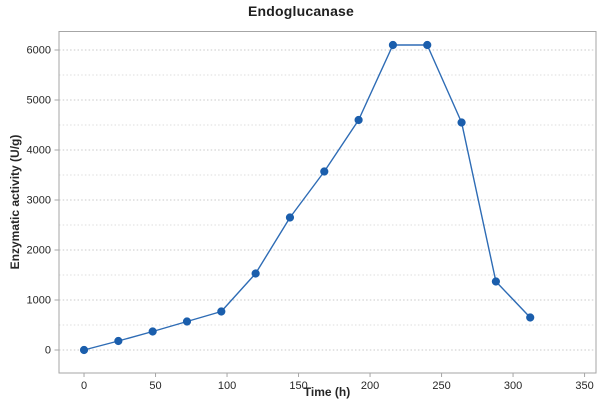 The image size is (602, 407). Describe the element at coordinates (370, 386) in the screenshot. I see `x-tick-label: 200` at that location.